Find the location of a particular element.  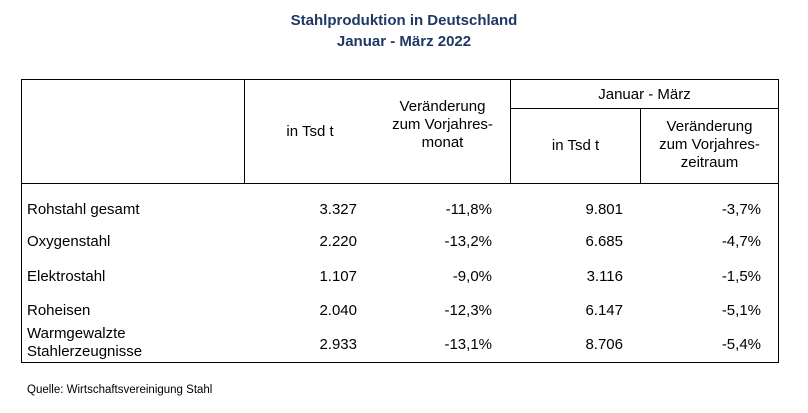

header-change-month-line1: Veränderung is located at coordinates (442, 106).